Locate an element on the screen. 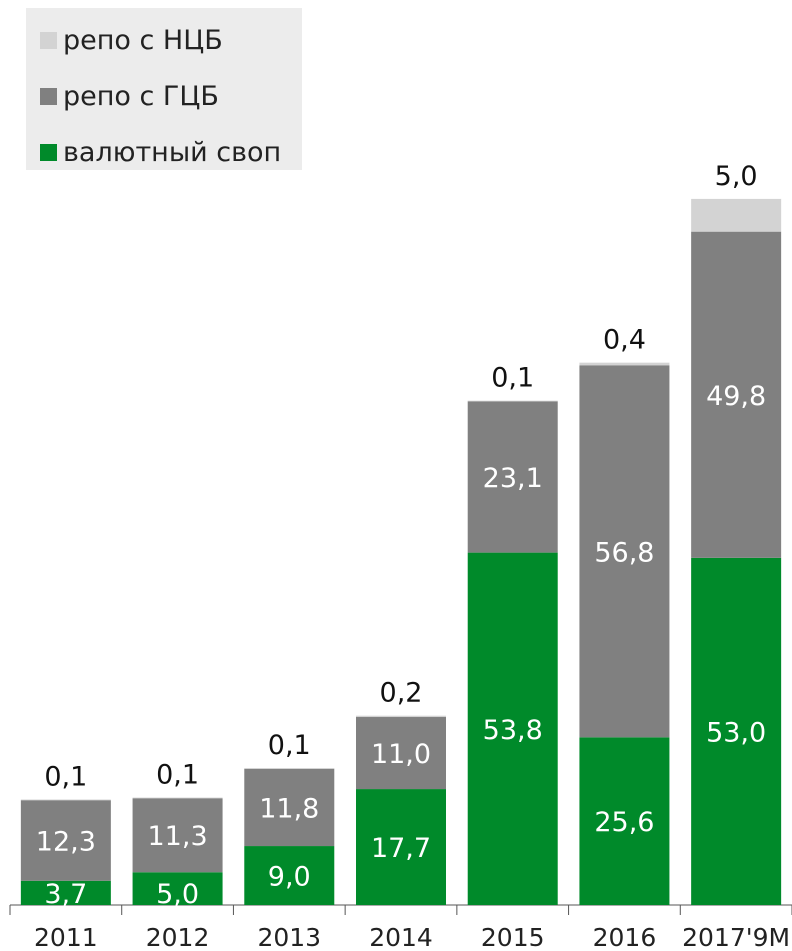 This screenshot has height=951, width=792. x-tick-label: 2016 is located at coordinates (625, 937).